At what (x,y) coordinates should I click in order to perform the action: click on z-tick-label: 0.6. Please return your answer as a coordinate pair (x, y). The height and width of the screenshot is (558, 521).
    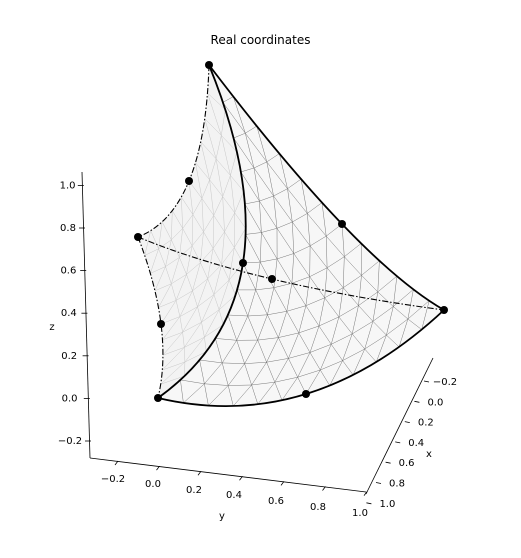
    Looking at the image, I should click on (68, 271).